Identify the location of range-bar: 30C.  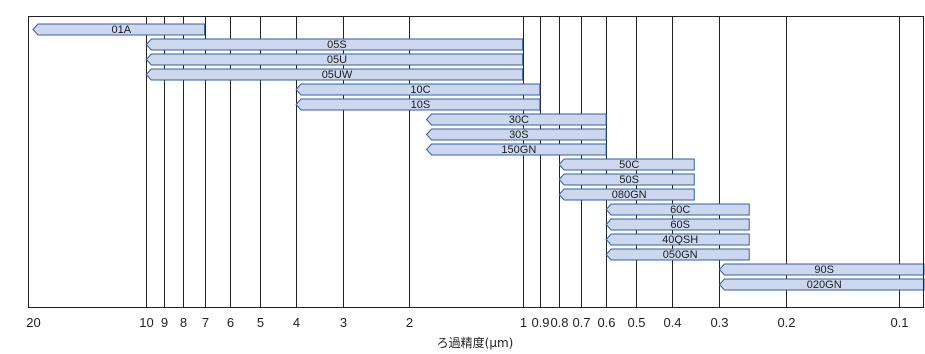
(516, 119).